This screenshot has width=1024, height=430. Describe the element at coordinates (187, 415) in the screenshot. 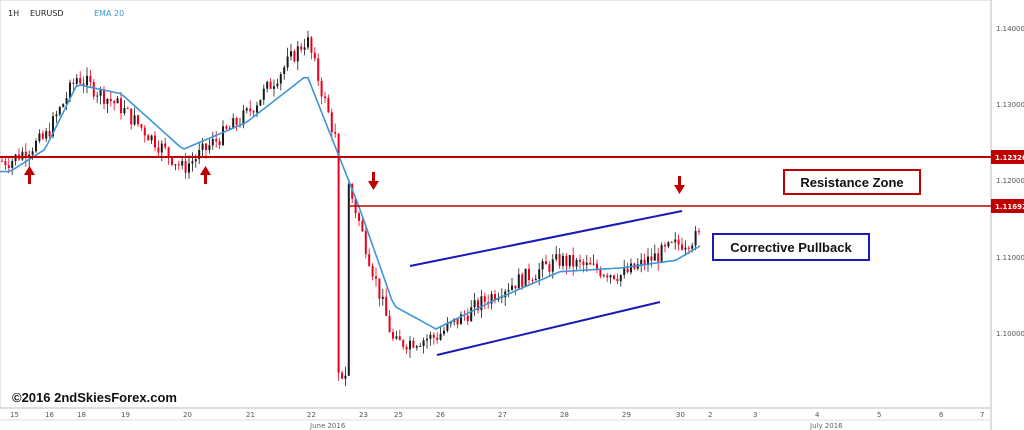

I see `x-tick-label: 20` at that location.